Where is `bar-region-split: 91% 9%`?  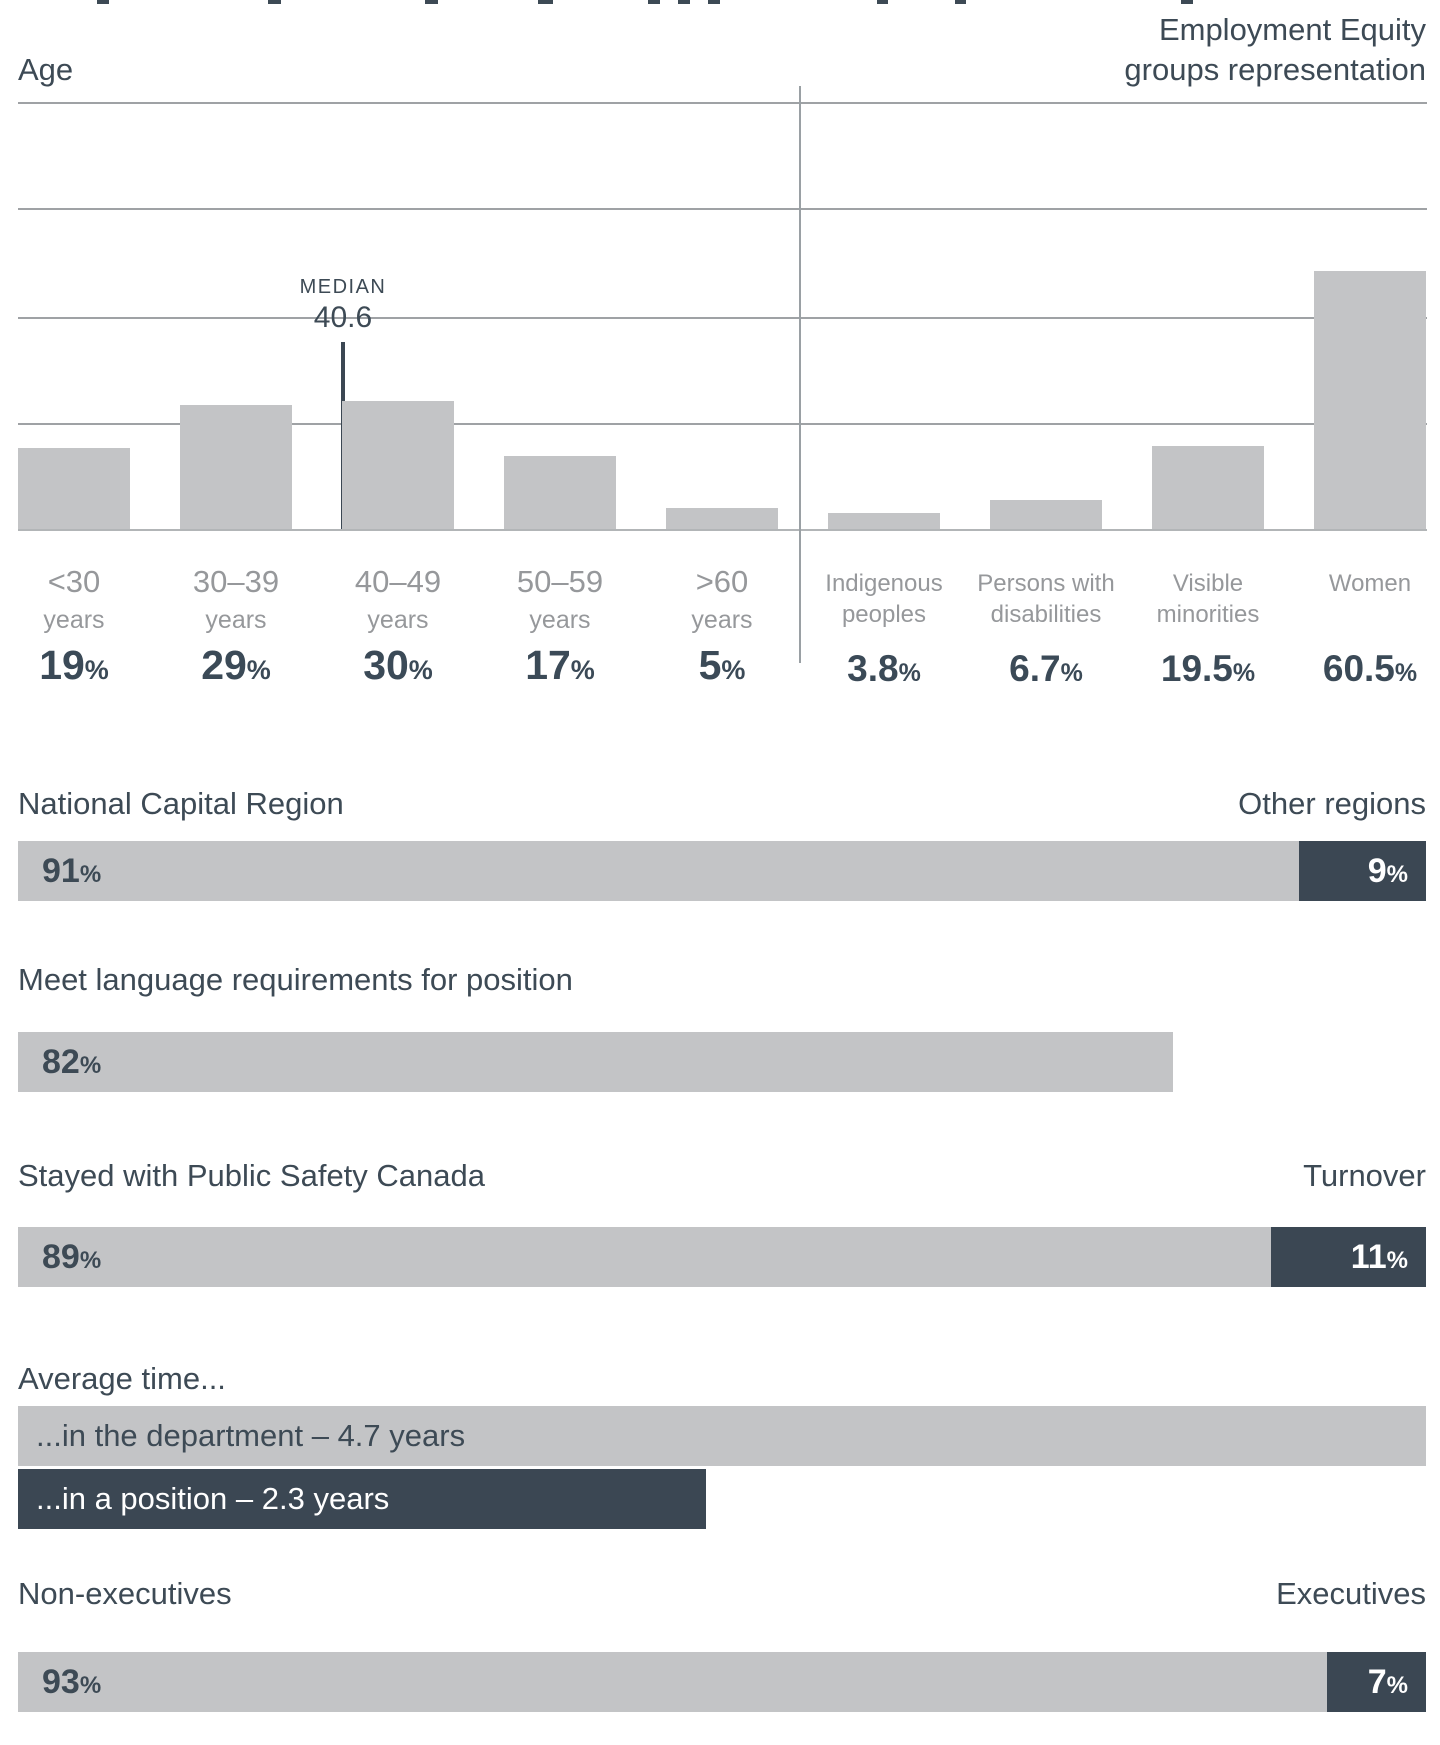 bar-region-split: 91% 9% is located at coordinates (722, 871).